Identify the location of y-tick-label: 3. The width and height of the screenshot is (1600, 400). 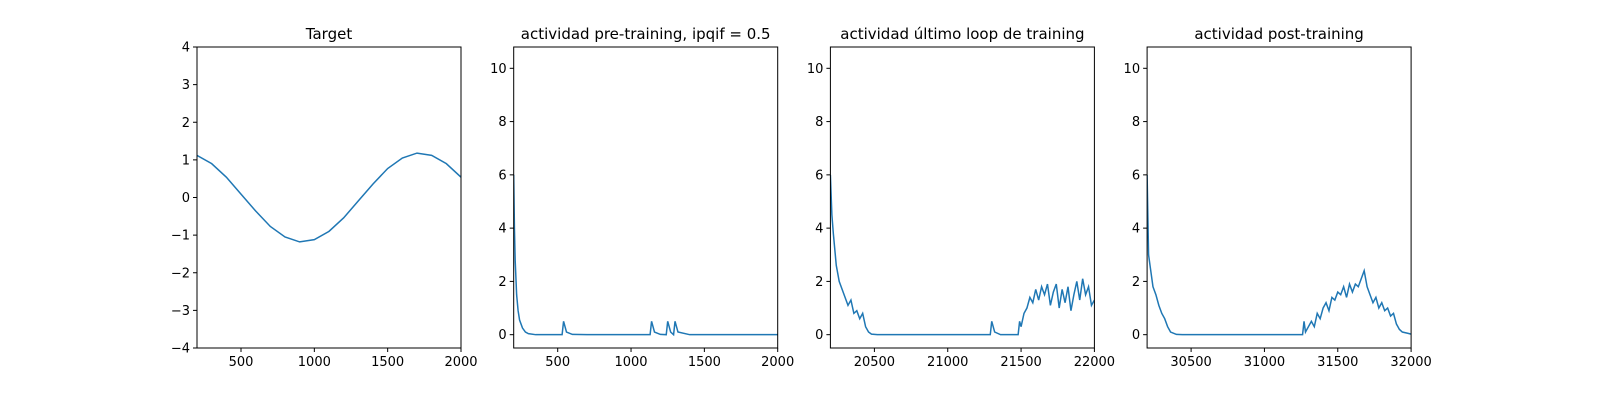
(186, 85).